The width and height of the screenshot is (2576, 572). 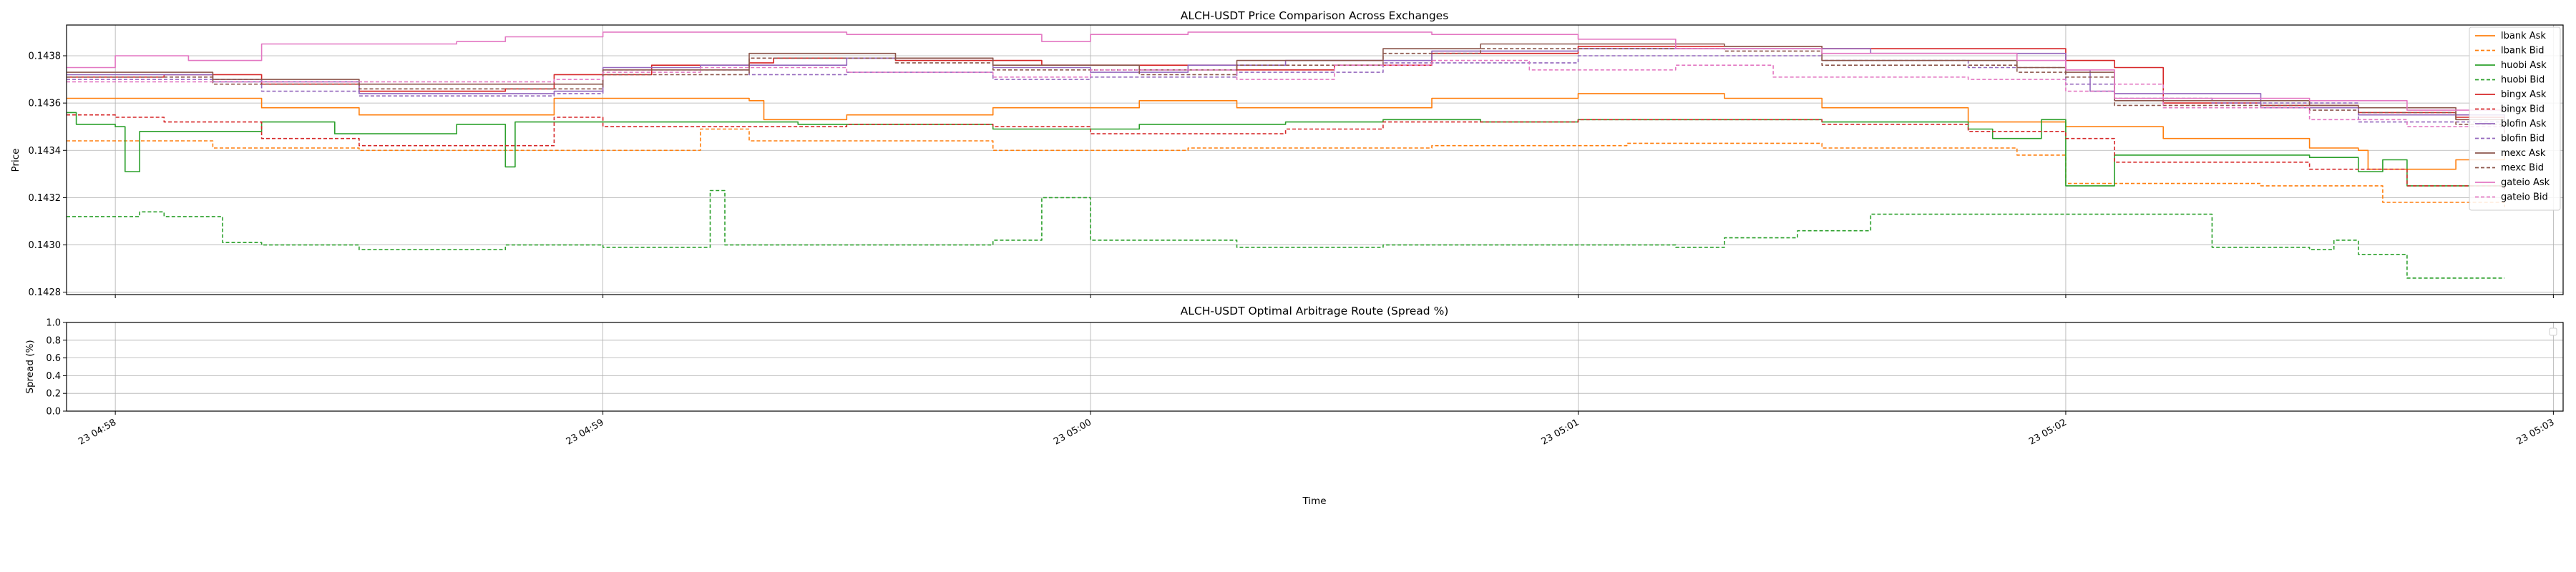 I want to click on legend-label: bingx Ask, so click(x=2524, y=94).